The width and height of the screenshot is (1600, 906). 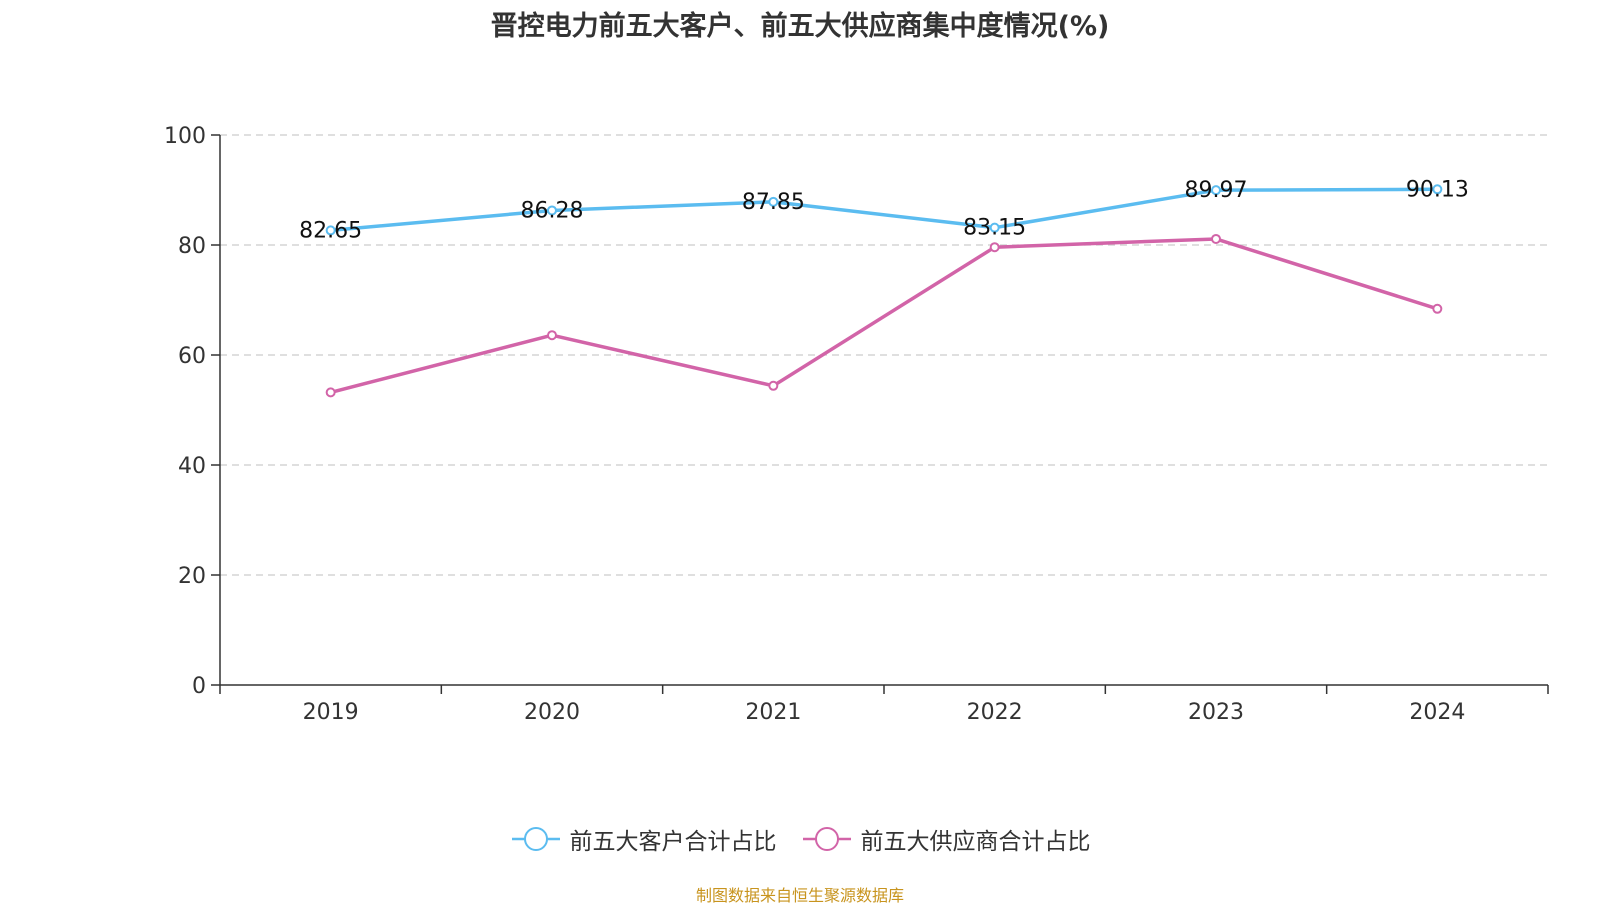 I want to click on x-tick-label: 2023, so click(x=1216, y=712).